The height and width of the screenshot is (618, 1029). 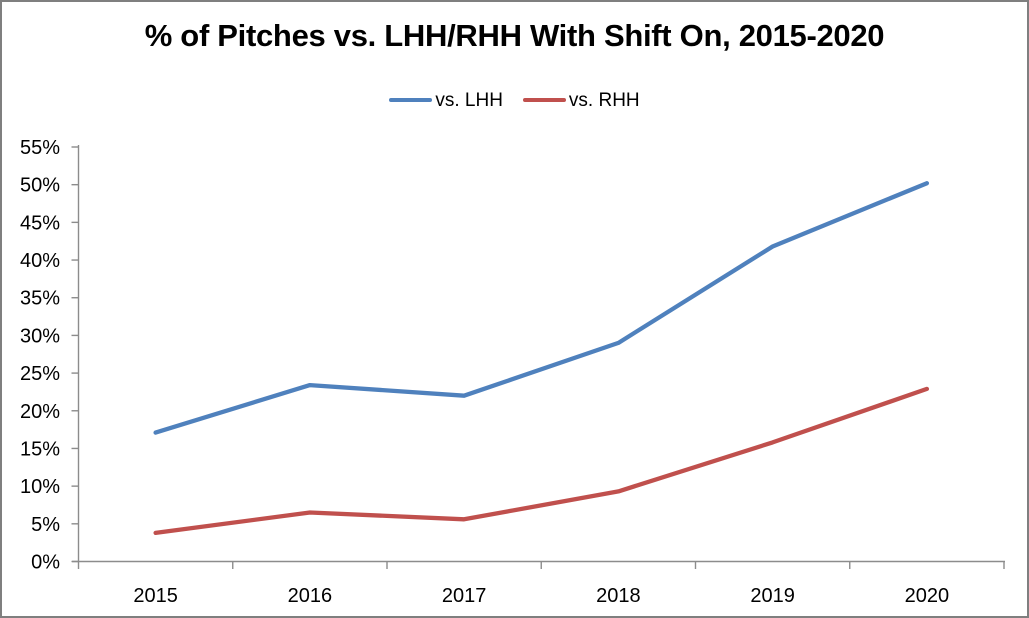 What do you see at coordinates (40, 223) in the screenshot?
I see `y-tick-label: 45%` at bounding box center [40, 223].